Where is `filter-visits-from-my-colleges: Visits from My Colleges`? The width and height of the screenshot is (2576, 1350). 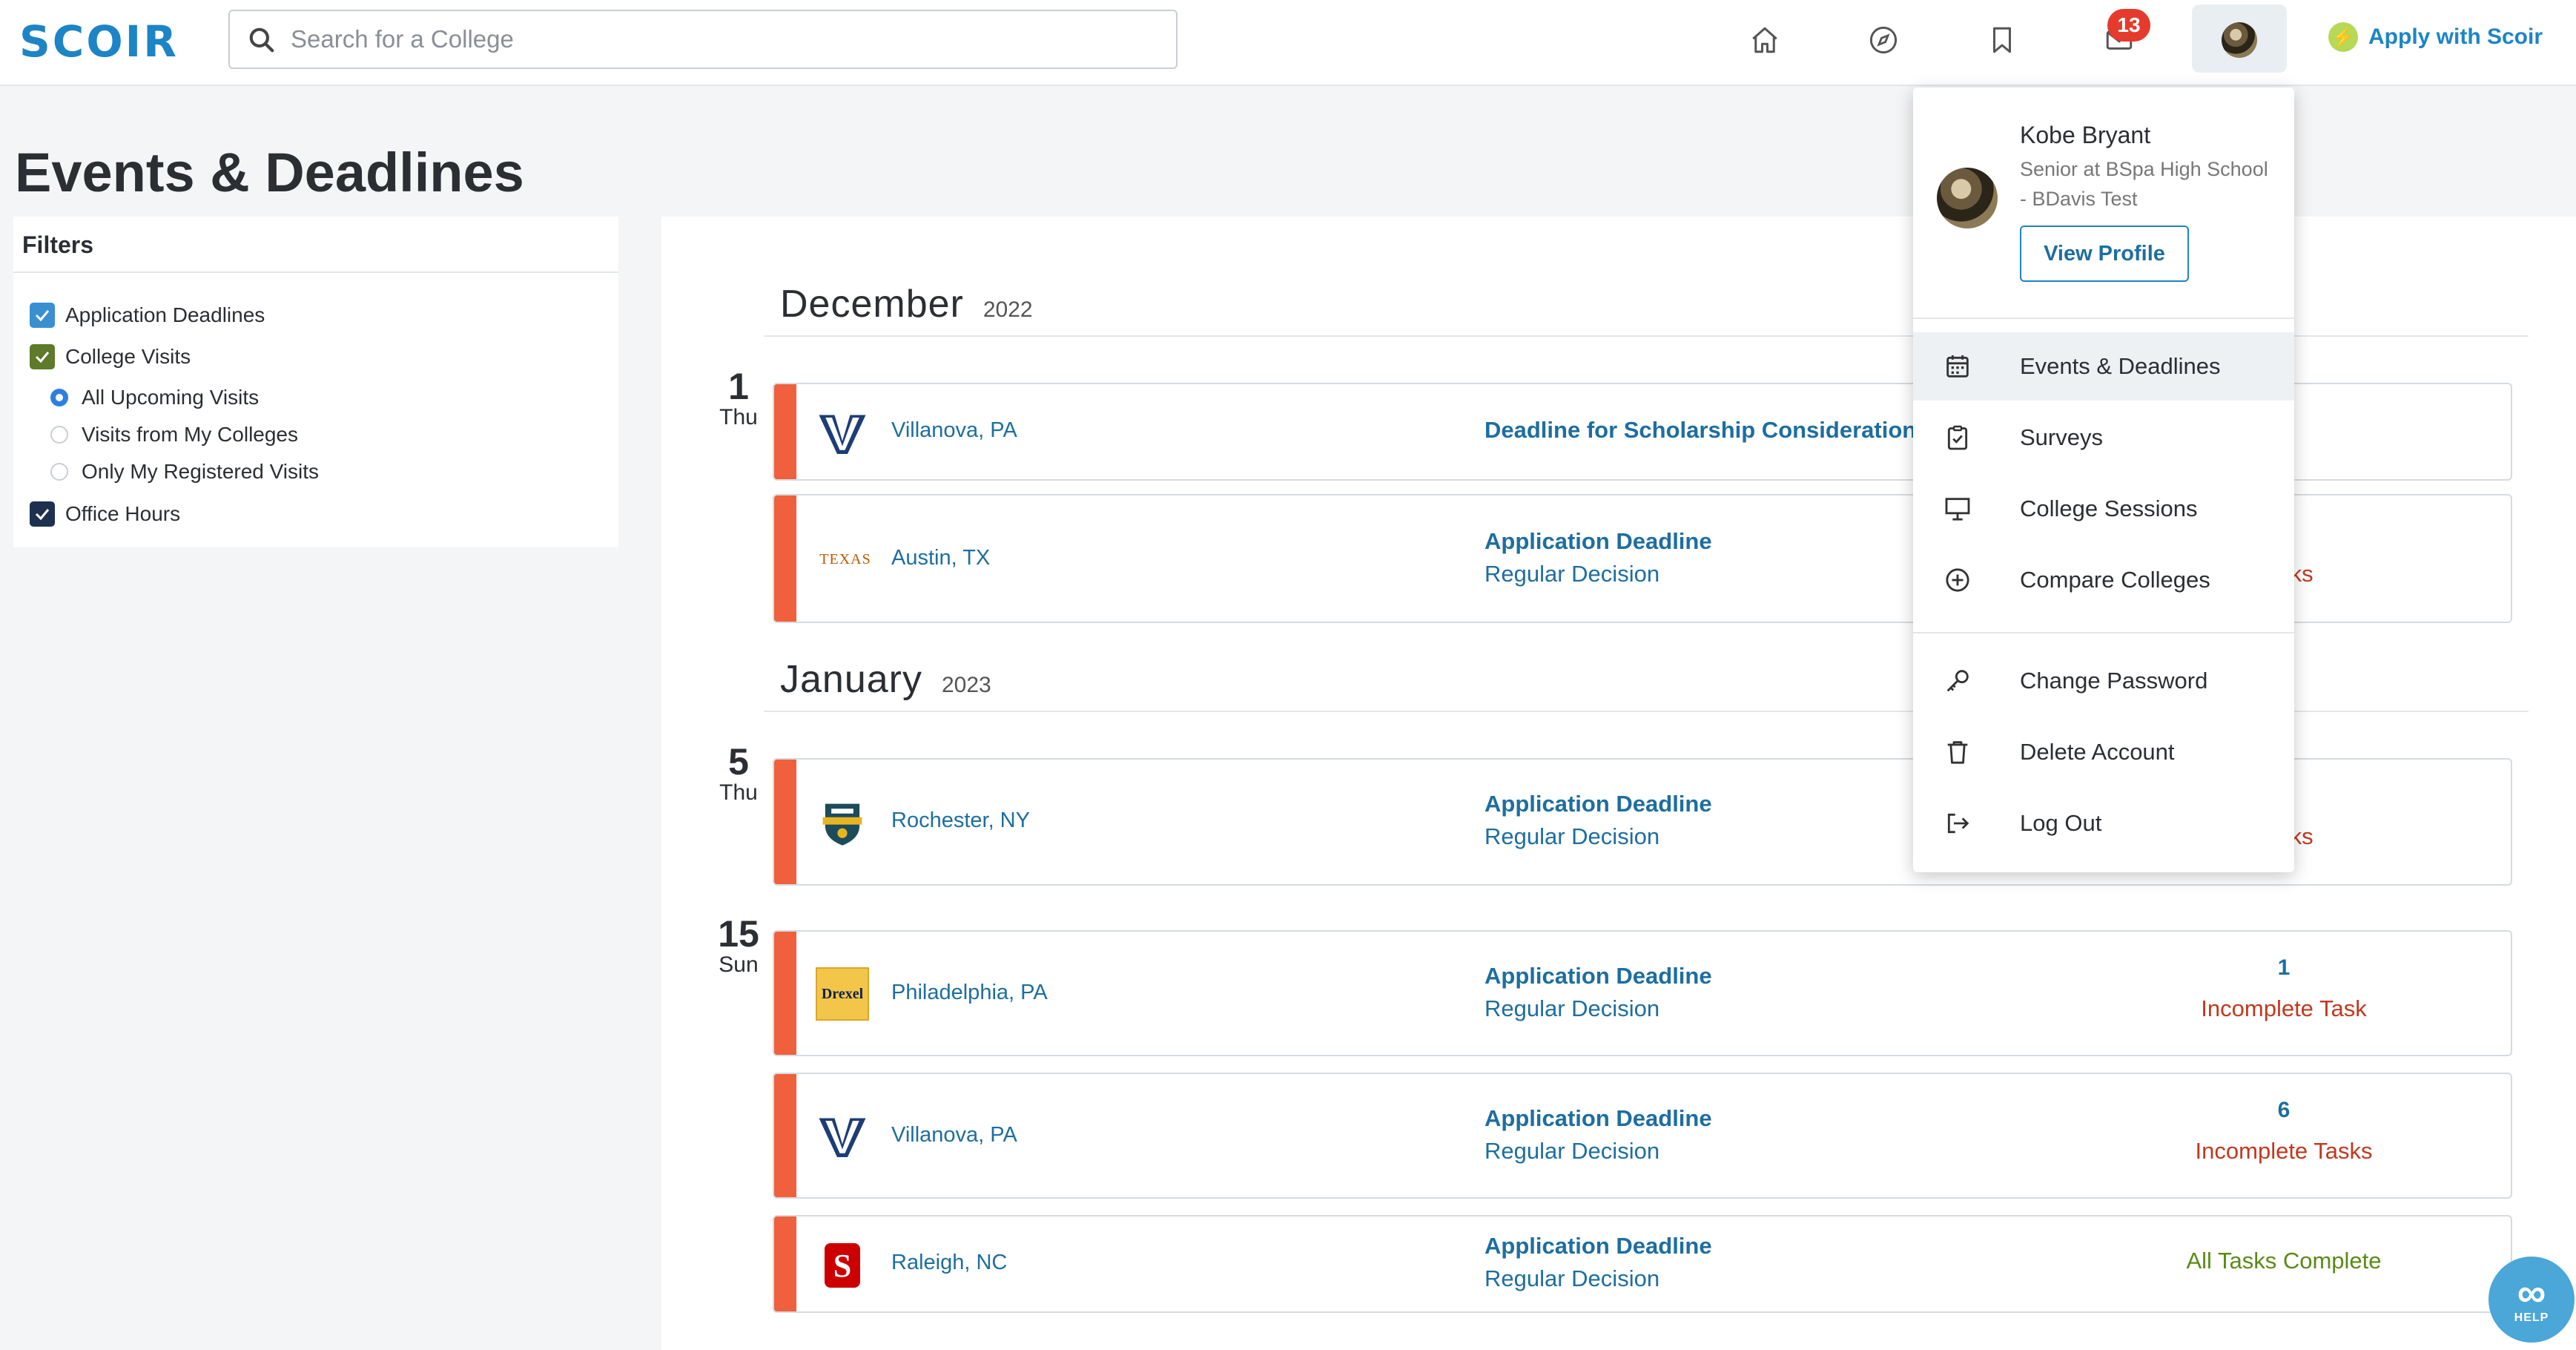 filter-visits-from-my-colleges: Visits from My Colleges is located at coordinates (174, 435).